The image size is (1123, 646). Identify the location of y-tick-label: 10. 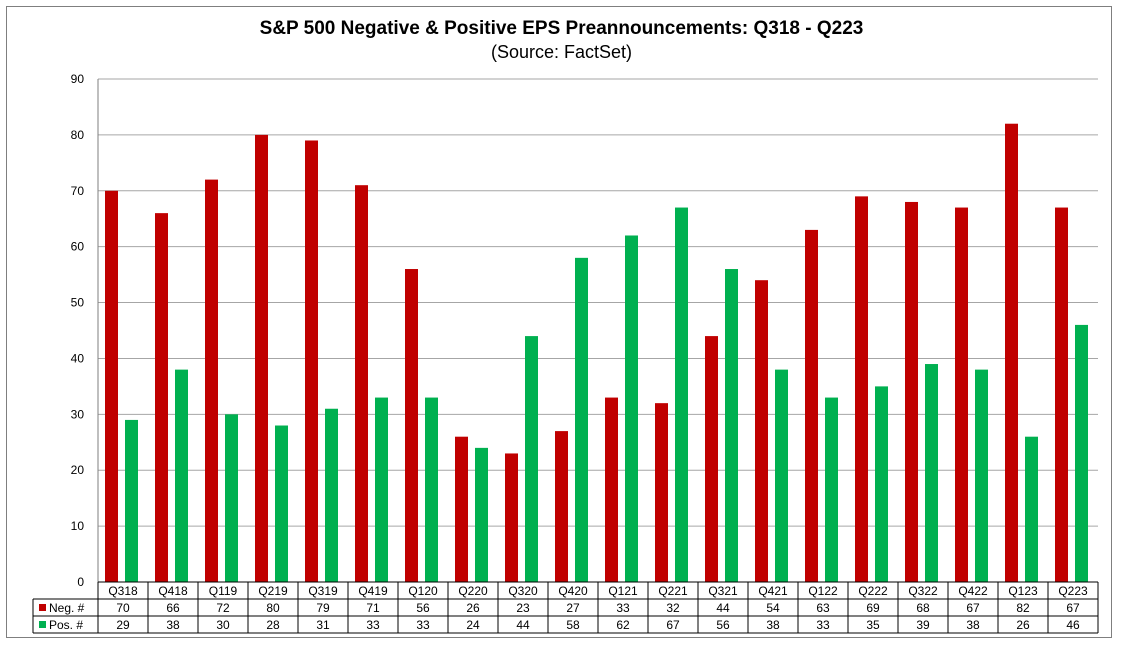
(78, 526).